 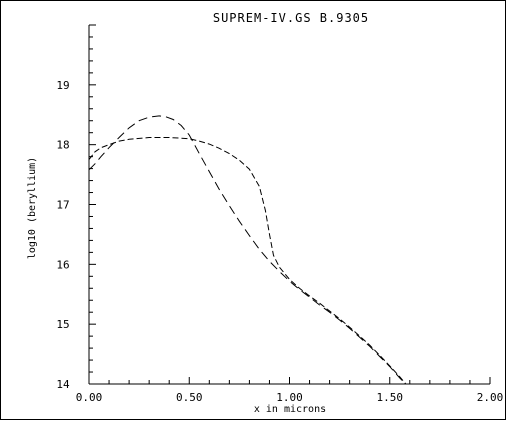 What do you see at coordinates (62, 264) in the screenshot?
I see `y-tick-label: 16` at bounding box center [62, 264].